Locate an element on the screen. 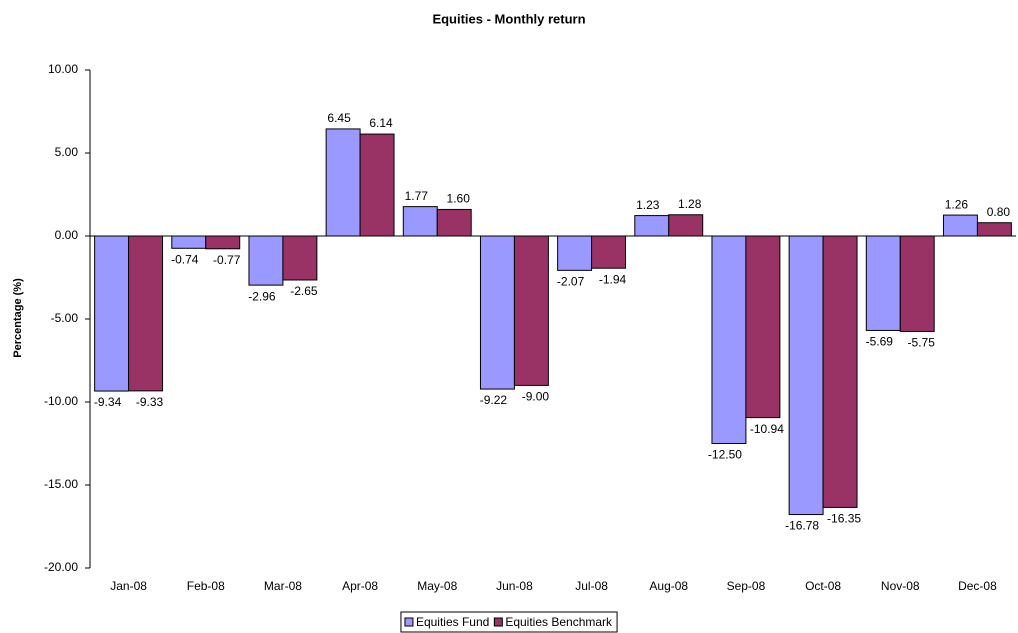 The image size is (1018, 633). x-tick-label: Jun-08 is located at coordinates (514, 586).